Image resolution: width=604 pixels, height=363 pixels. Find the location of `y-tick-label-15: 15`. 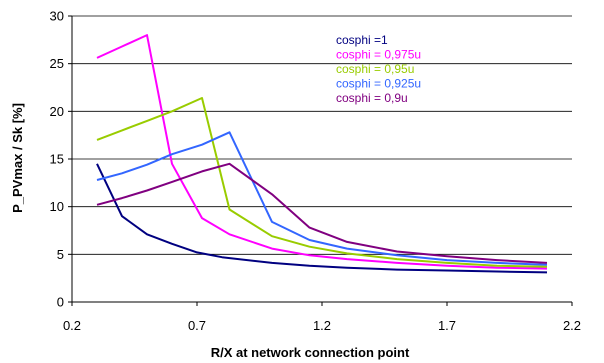

y-tick-label-15: 15 is located at coordinates (57, 159).